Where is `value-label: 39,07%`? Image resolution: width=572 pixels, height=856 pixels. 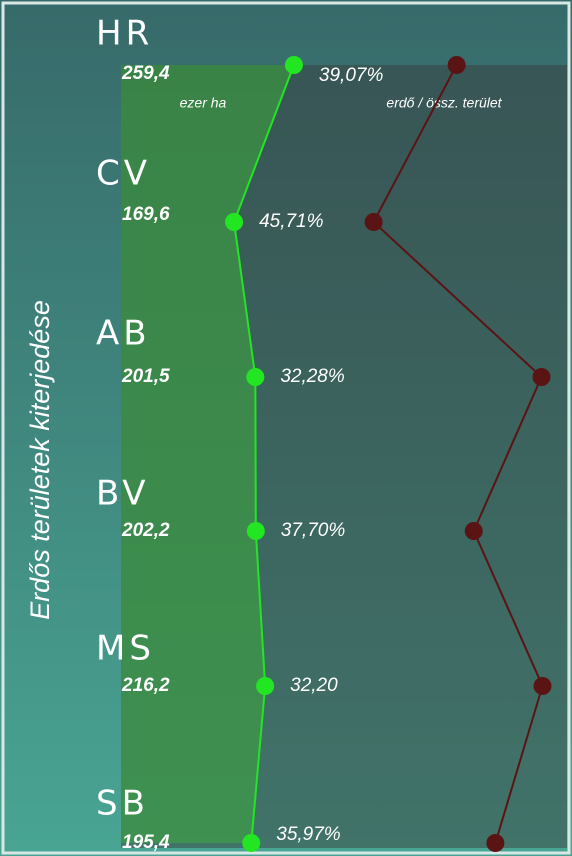
value-label: 39,07% is located at coordinates (351, 75).